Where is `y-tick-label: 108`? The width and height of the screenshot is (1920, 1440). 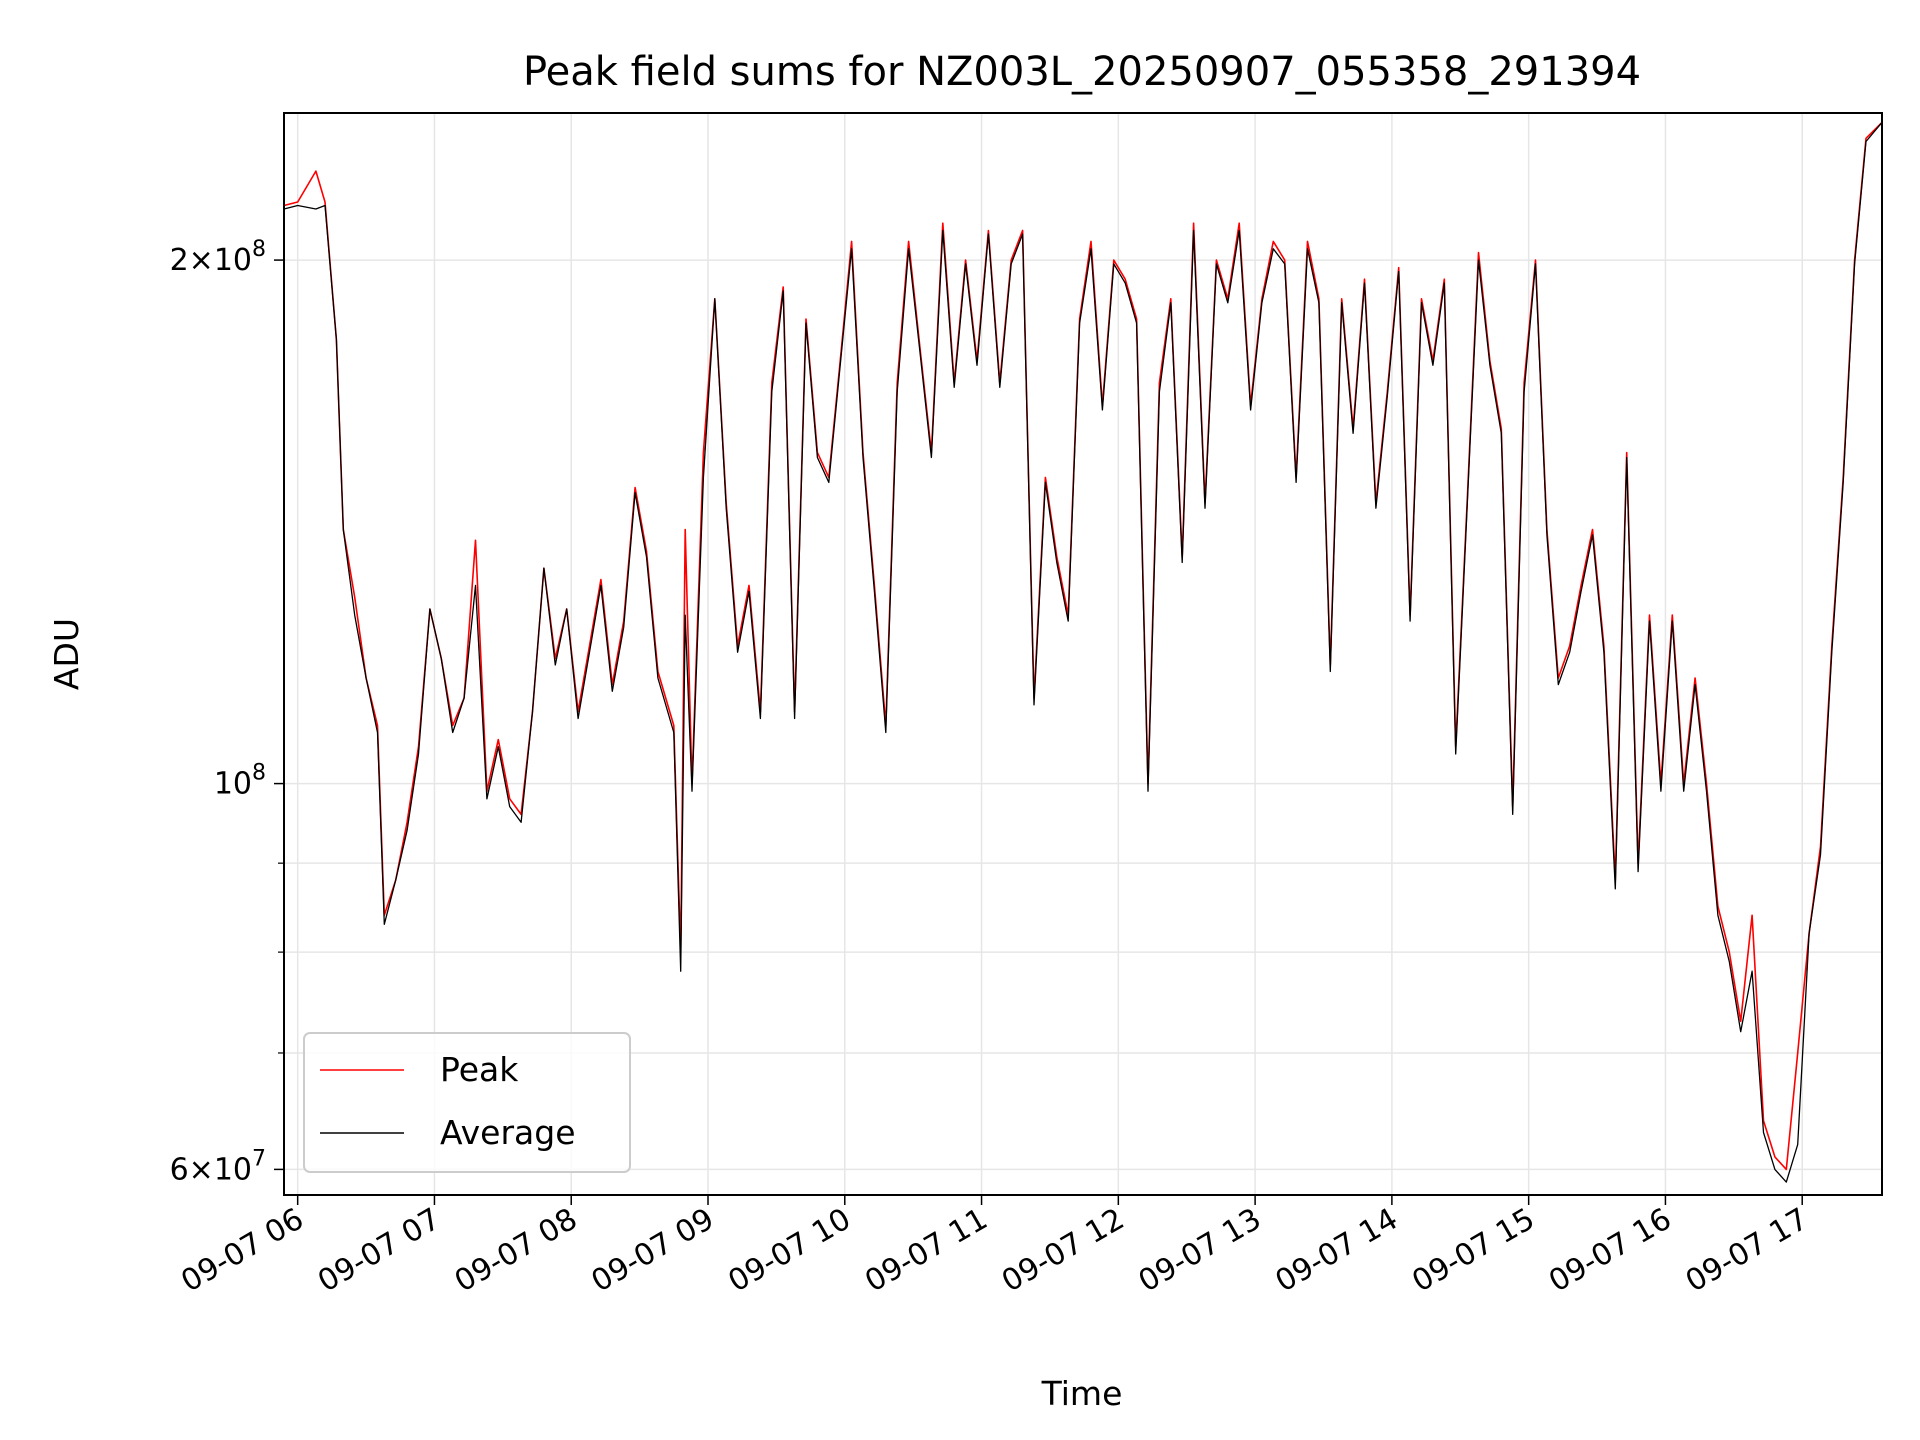
y-tick-label: 108 is located at coordinates (240, 781).